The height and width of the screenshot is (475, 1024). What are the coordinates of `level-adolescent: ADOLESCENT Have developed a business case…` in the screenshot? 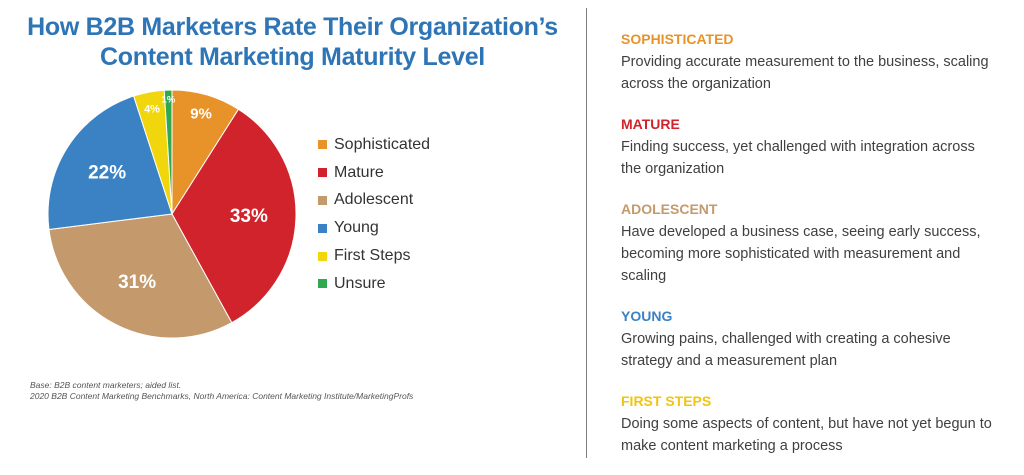 It's located at (818, 243).